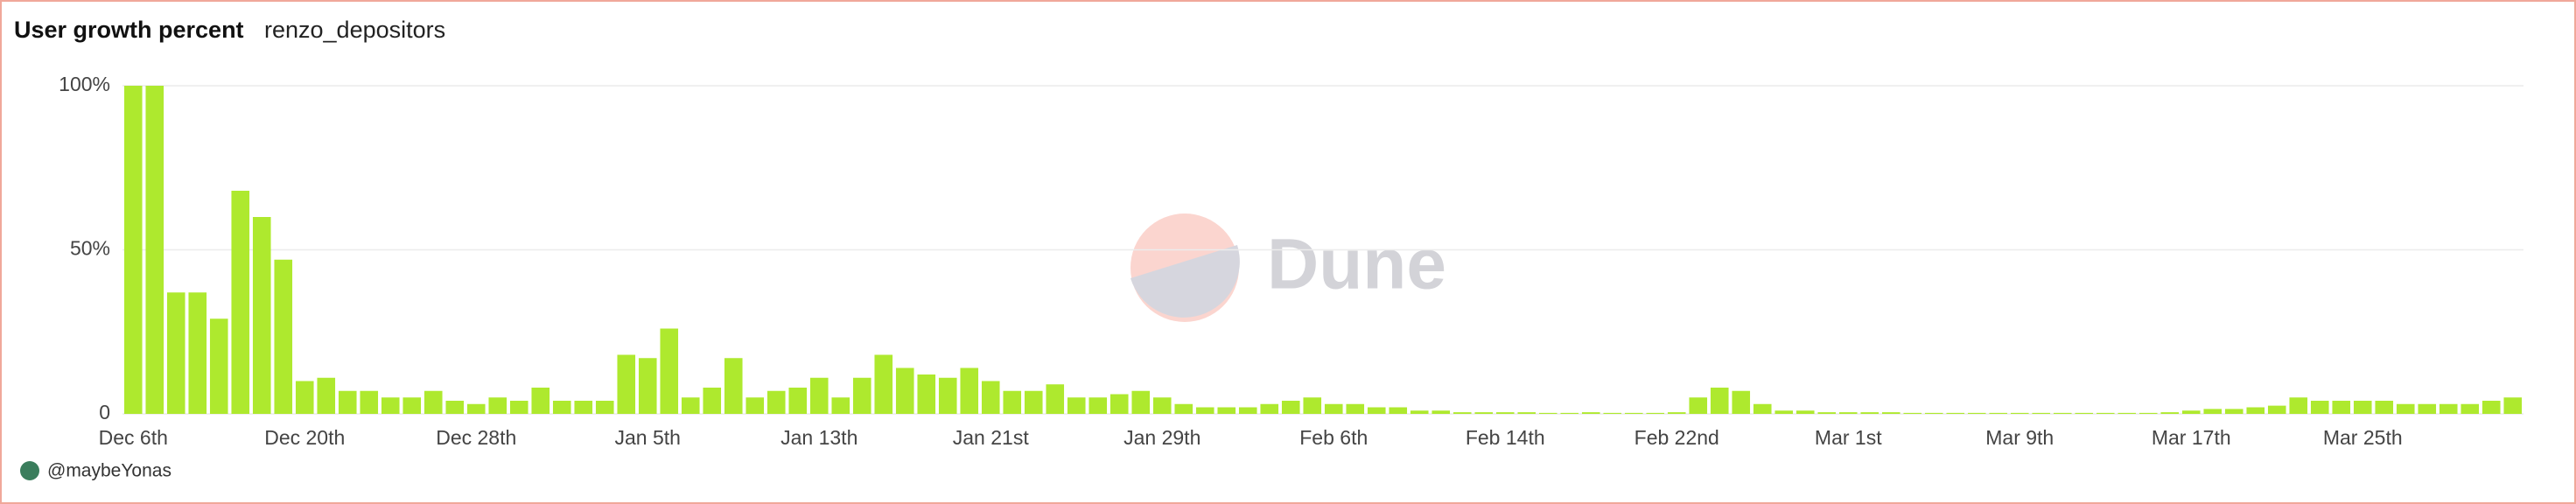 Image resolution: width=2576 pixels, height=504 pixels. I want to click on x-tick-label: Dec 6th, so click(133, 437).